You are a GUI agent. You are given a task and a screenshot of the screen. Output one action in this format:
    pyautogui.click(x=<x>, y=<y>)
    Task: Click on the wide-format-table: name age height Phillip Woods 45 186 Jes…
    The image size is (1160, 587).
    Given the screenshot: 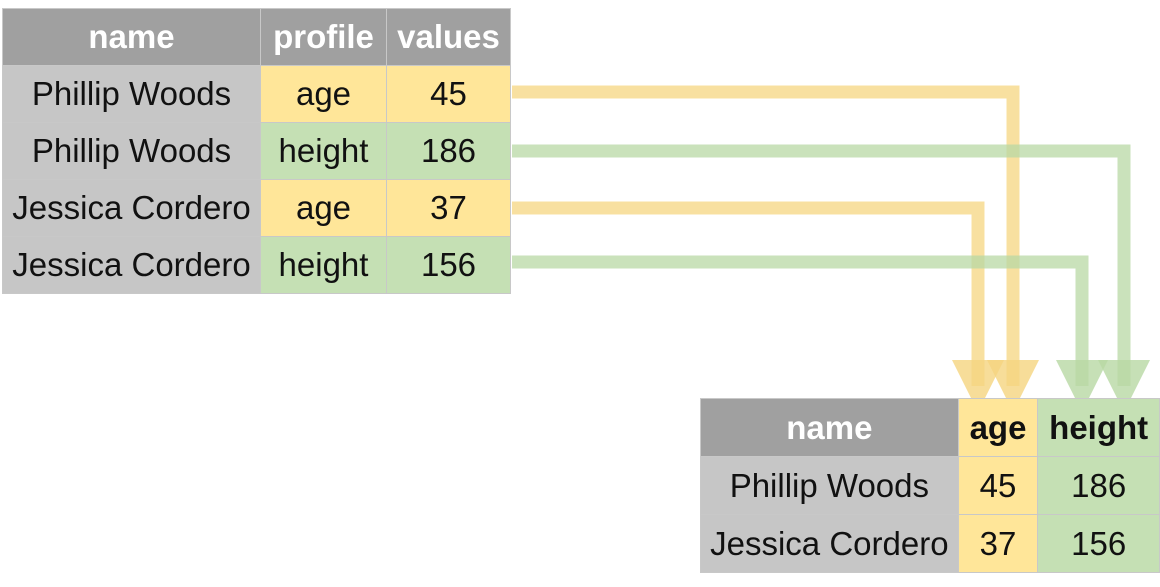 What is the action you would take?
    pyautogui.click(x=930, y=485)
    